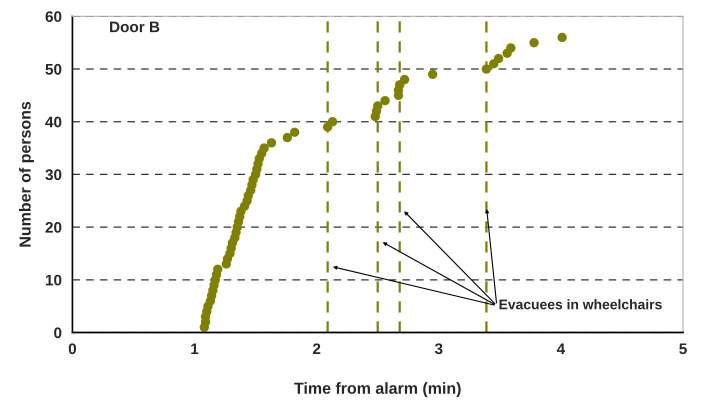 The width and height of the screenshot is (710, 408). Describe the element at coordinates (26, 174) in the screenshot. I see `y-axis-title: Number of persons` at that location.